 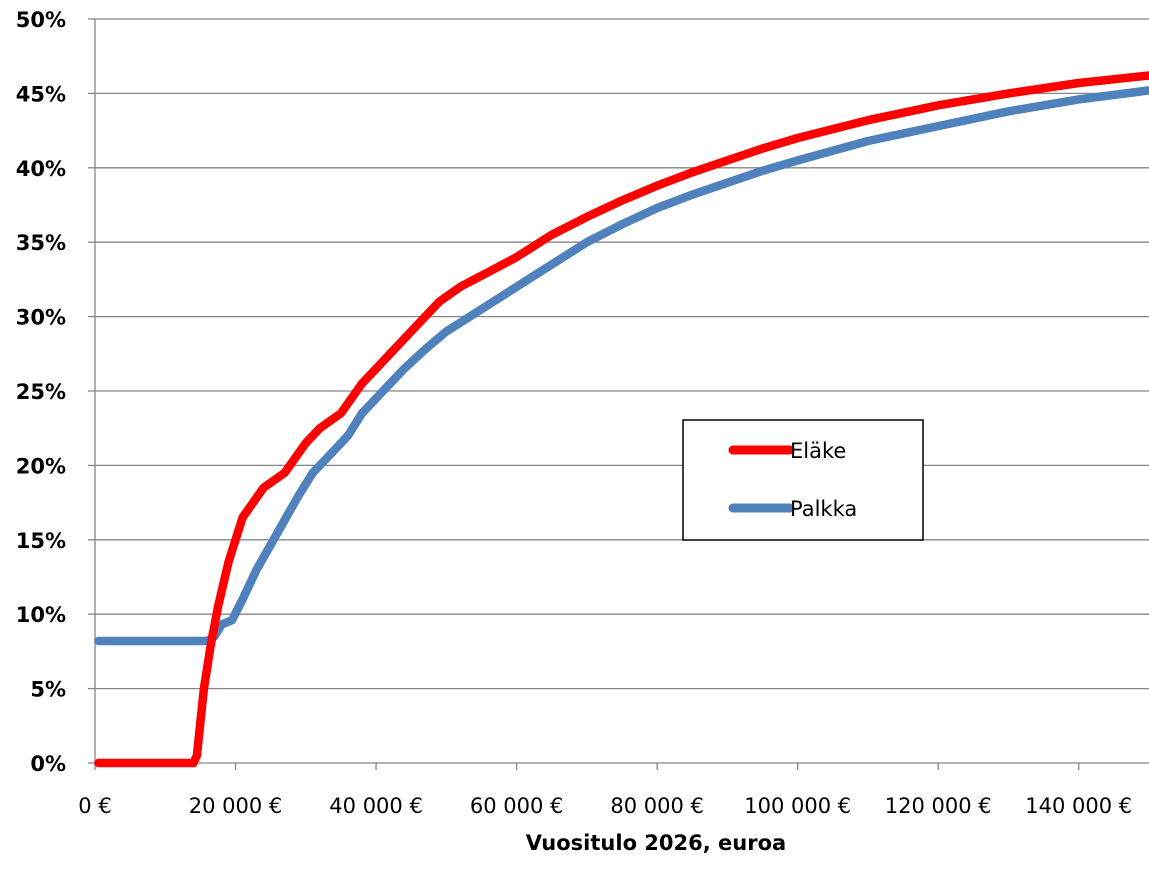 What do you see at coordinates (1078, 806) in the screenshot?
I see `x-tick-label: 140 000 €` at bounding box center [1078, 806].